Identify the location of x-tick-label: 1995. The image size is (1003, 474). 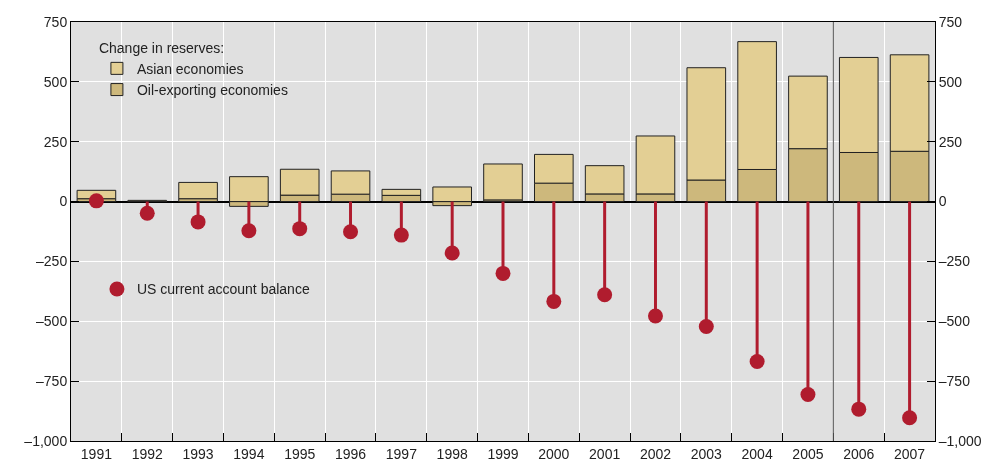
(300, 453).